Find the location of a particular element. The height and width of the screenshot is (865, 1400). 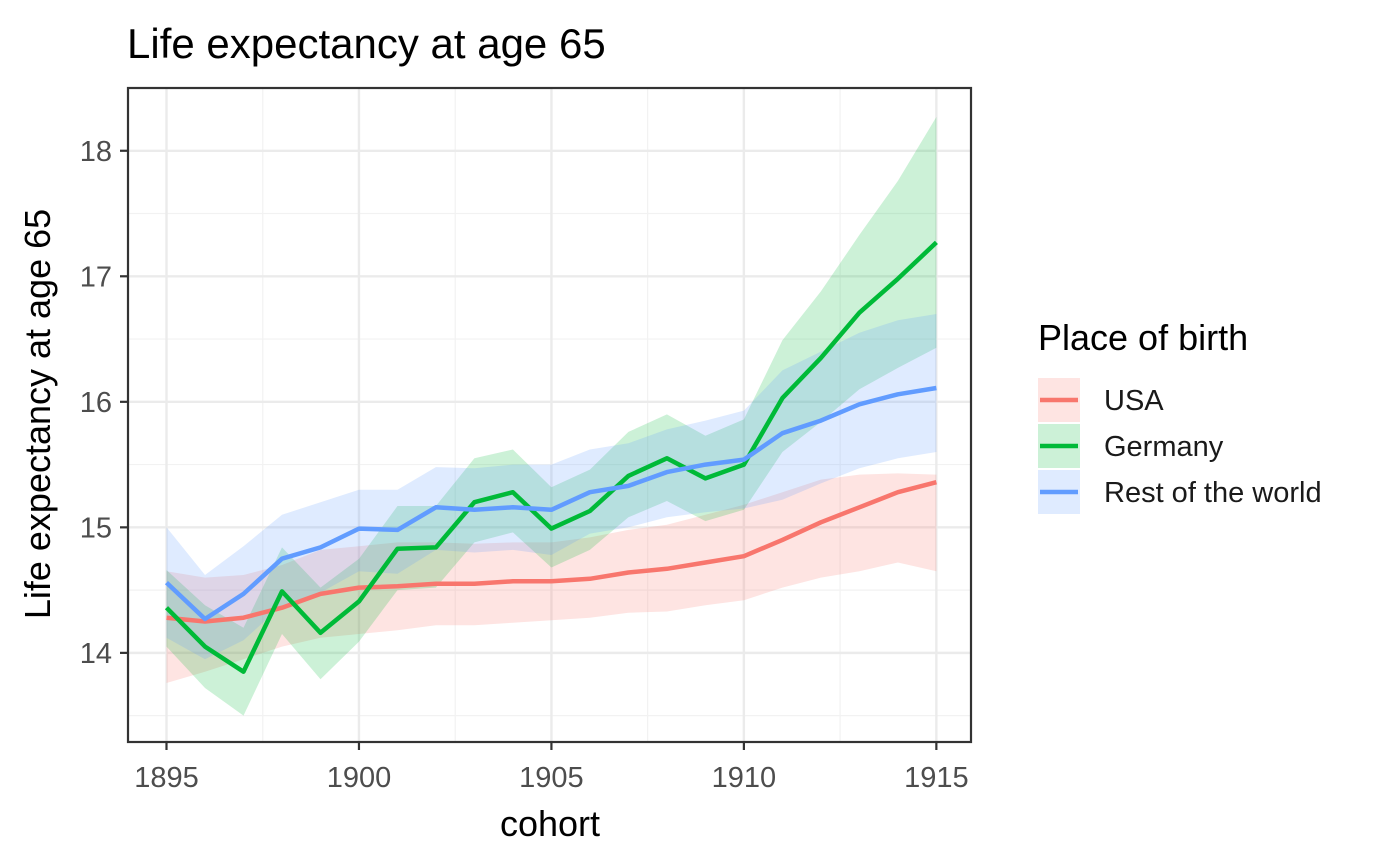

x-tick-label: 1895 is located at coordinates (166, 778).